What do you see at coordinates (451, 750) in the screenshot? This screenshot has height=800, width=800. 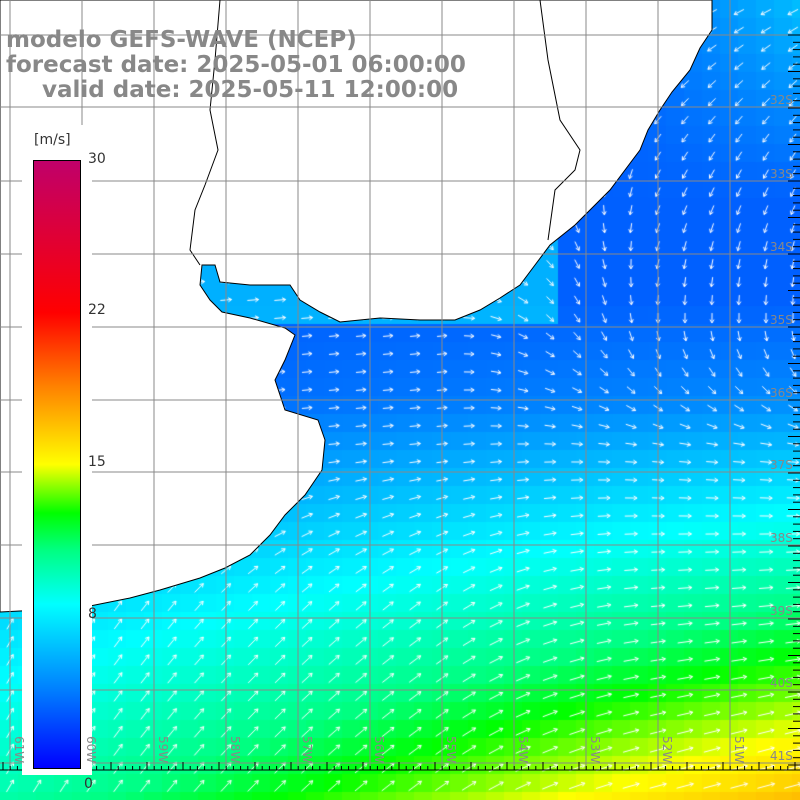 I see `lon-label: 55W` at bounding box center [451, 750].